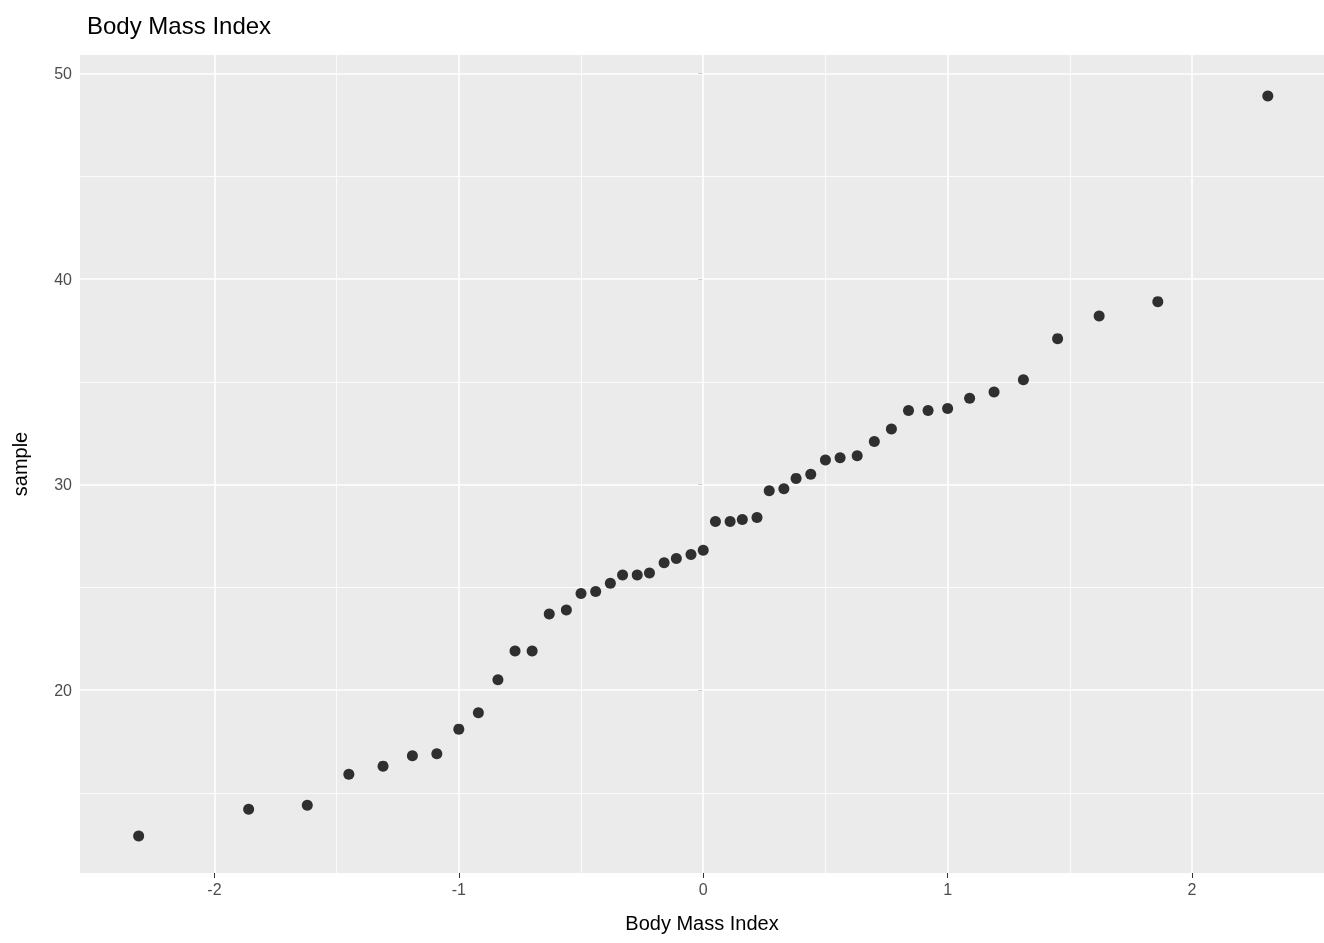 The height and width of the screenshot is (943, 1324). Describe the element at coordinates (63, 73) in the screenshot. I see `y-tick-label: 50` at that location.